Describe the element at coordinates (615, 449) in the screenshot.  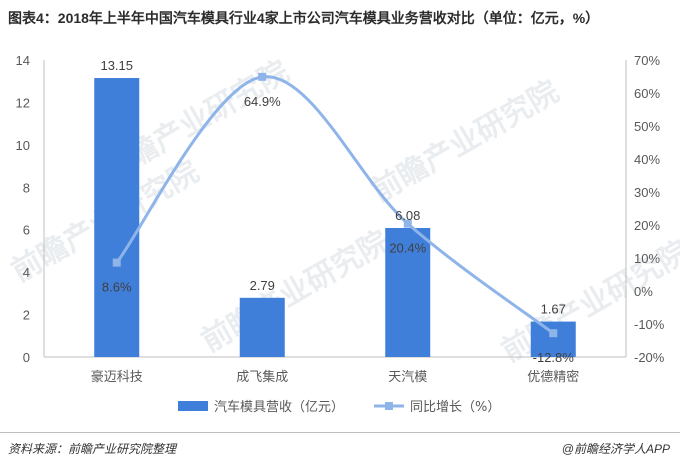
I see `brand-credit: @前瞻经济学人APP` at that location.